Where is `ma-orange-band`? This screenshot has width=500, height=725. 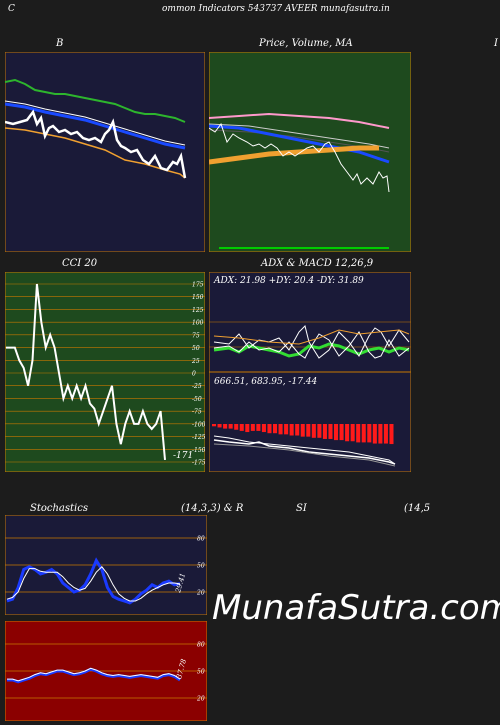 ma-orange-band is located at coordinates (294, 155).